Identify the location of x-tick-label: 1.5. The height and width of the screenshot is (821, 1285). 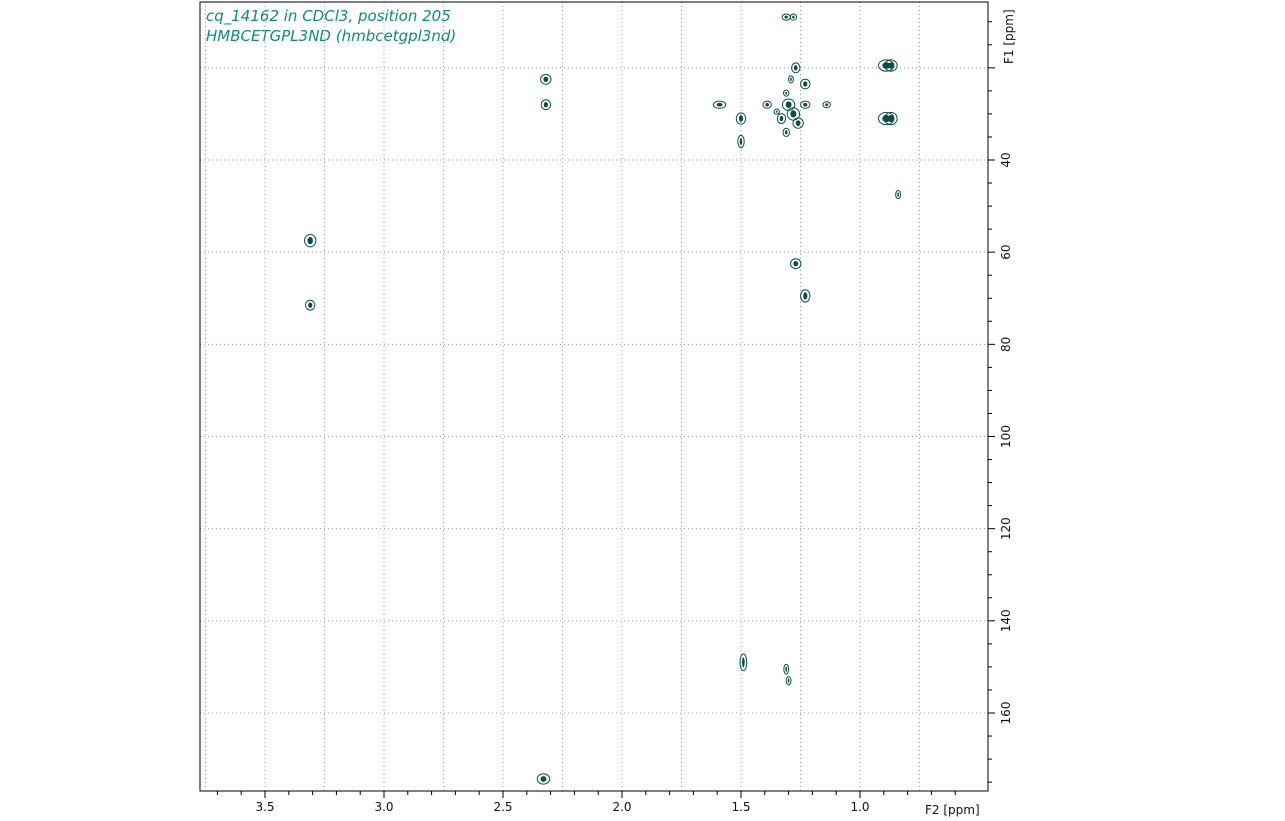
(740, 807).